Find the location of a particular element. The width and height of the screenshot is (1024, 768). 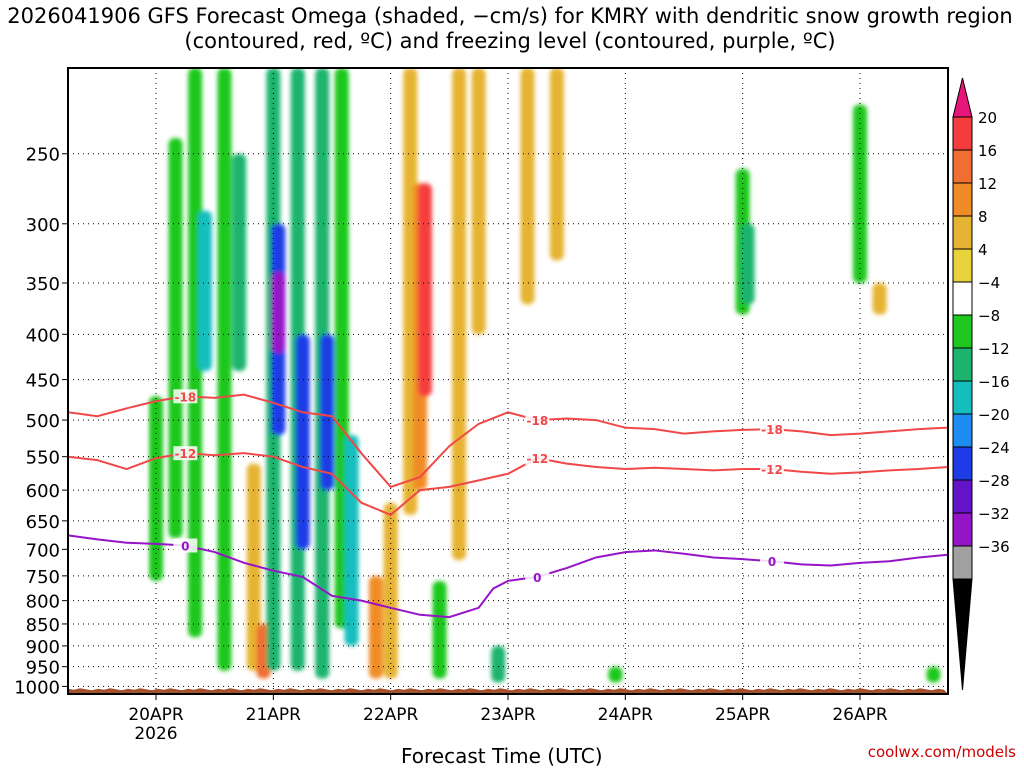

colorbar-label: −4 is located at coordinates (989, 283).